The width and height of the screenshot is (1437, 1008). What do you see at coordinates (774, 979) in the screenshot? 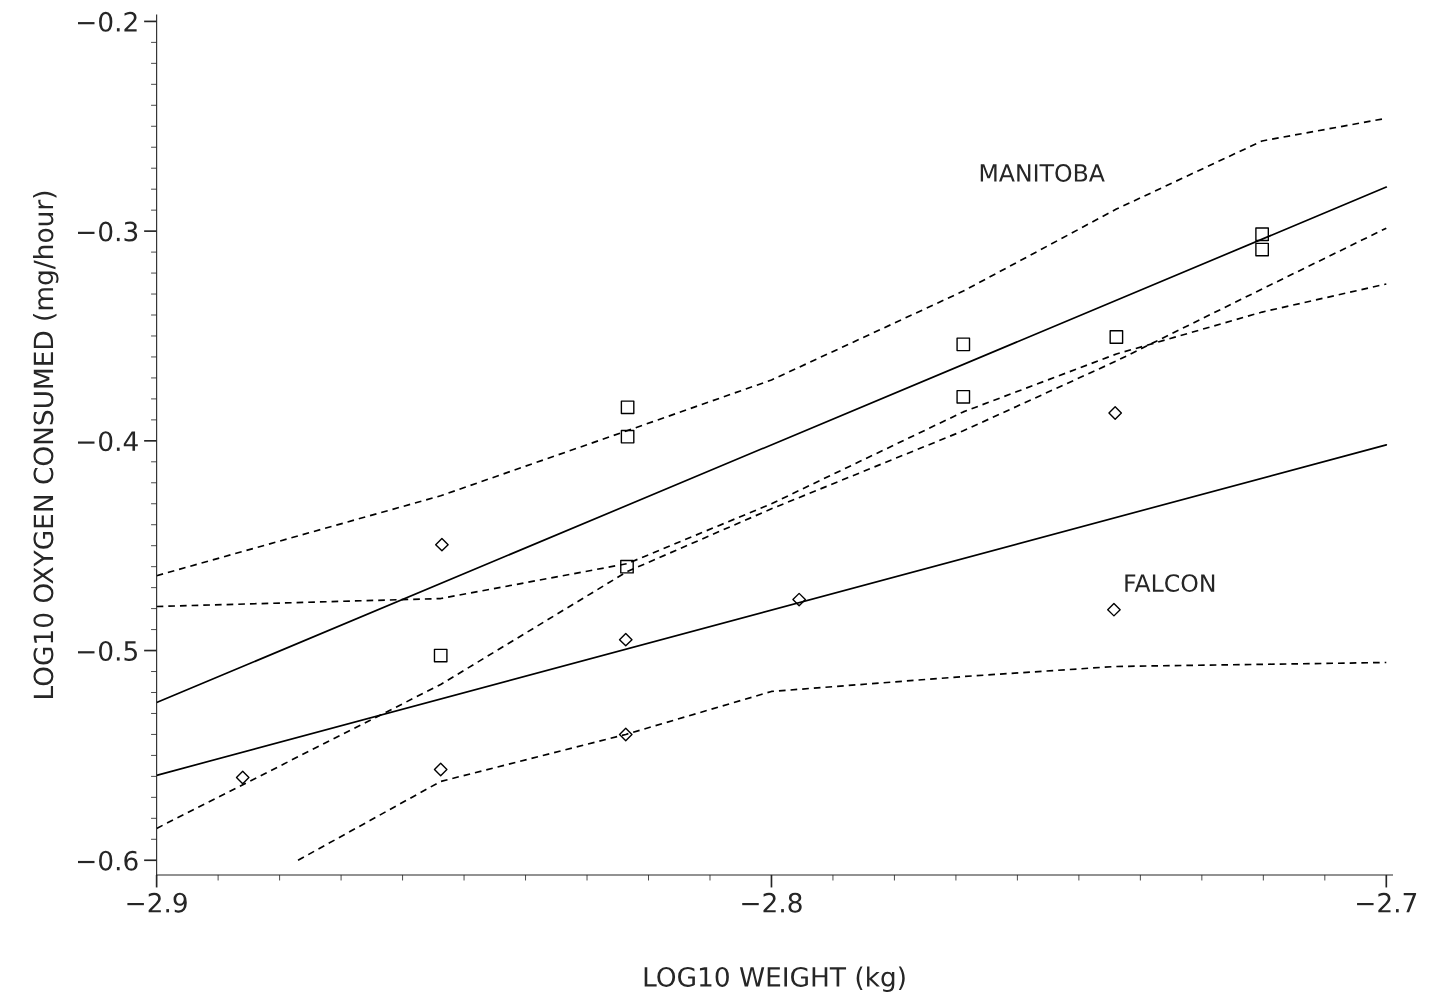
I see `x-axis-title: LOG10 WEIGHT (kg)` at bounding box center [774, 979].